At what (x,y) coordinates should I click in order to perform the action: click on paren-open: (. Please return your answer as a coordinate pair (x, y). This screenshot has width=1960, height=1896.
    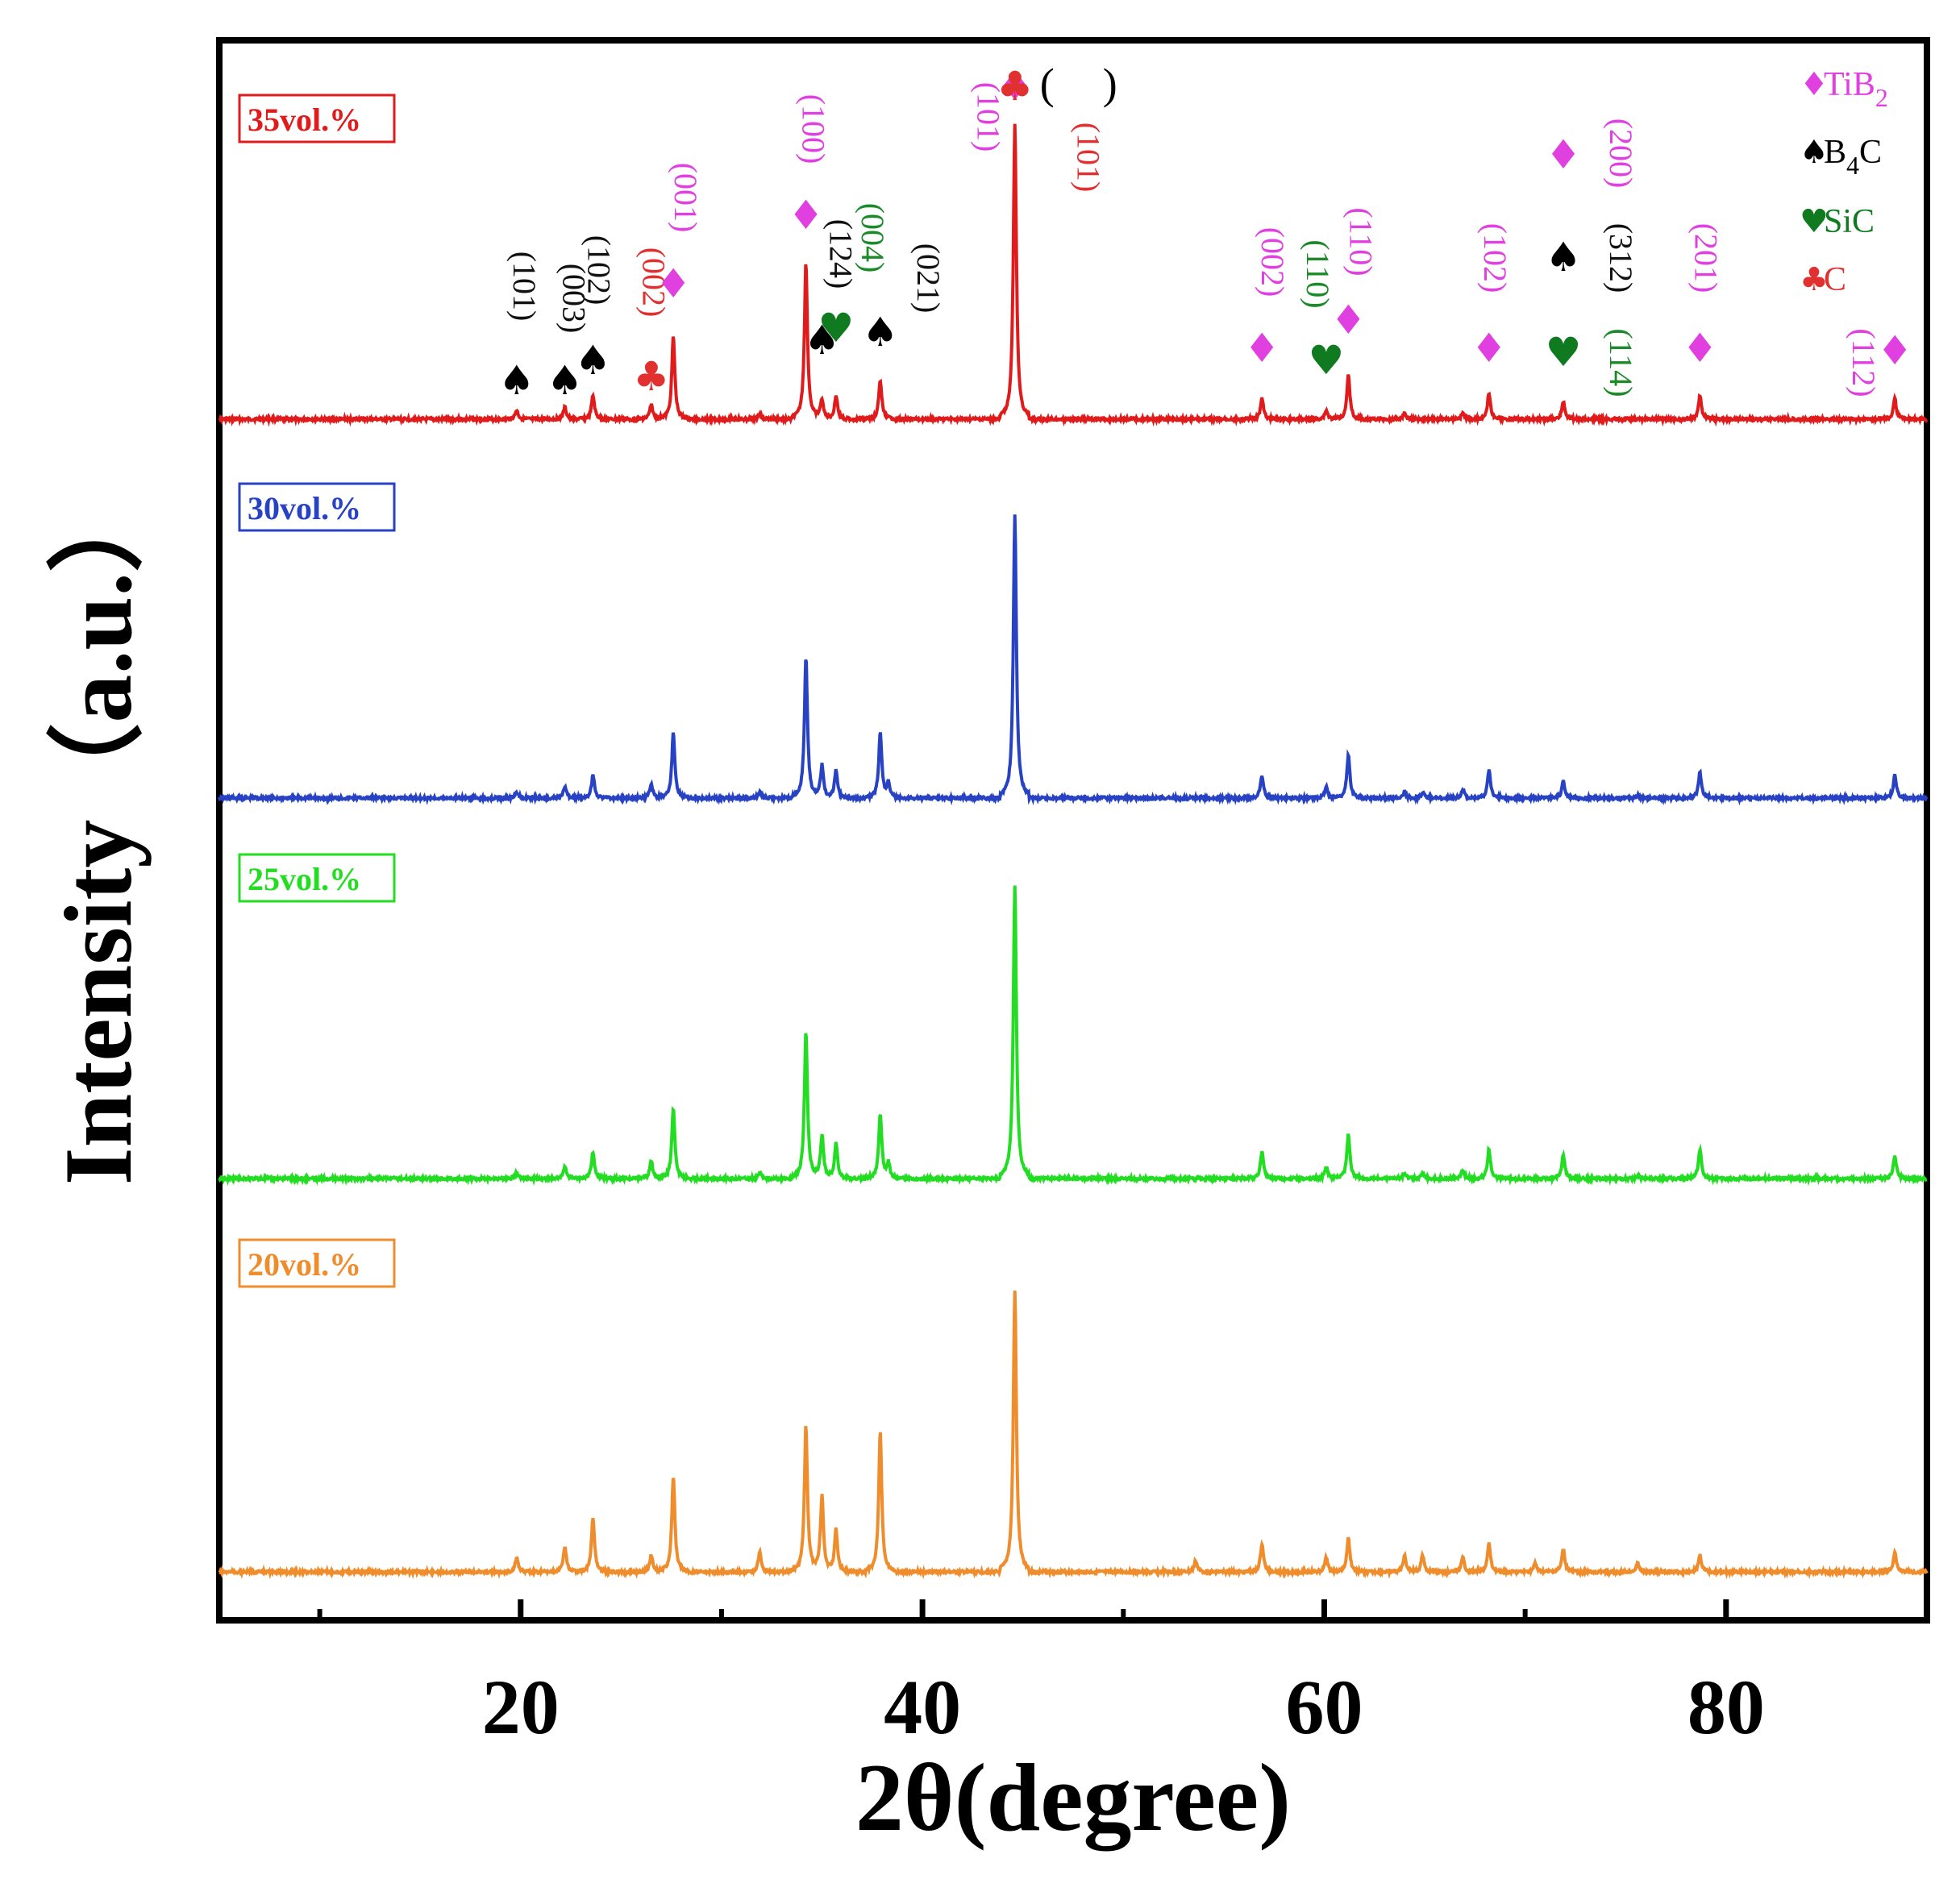
    Looking at the image, I should click on (1047, 84).